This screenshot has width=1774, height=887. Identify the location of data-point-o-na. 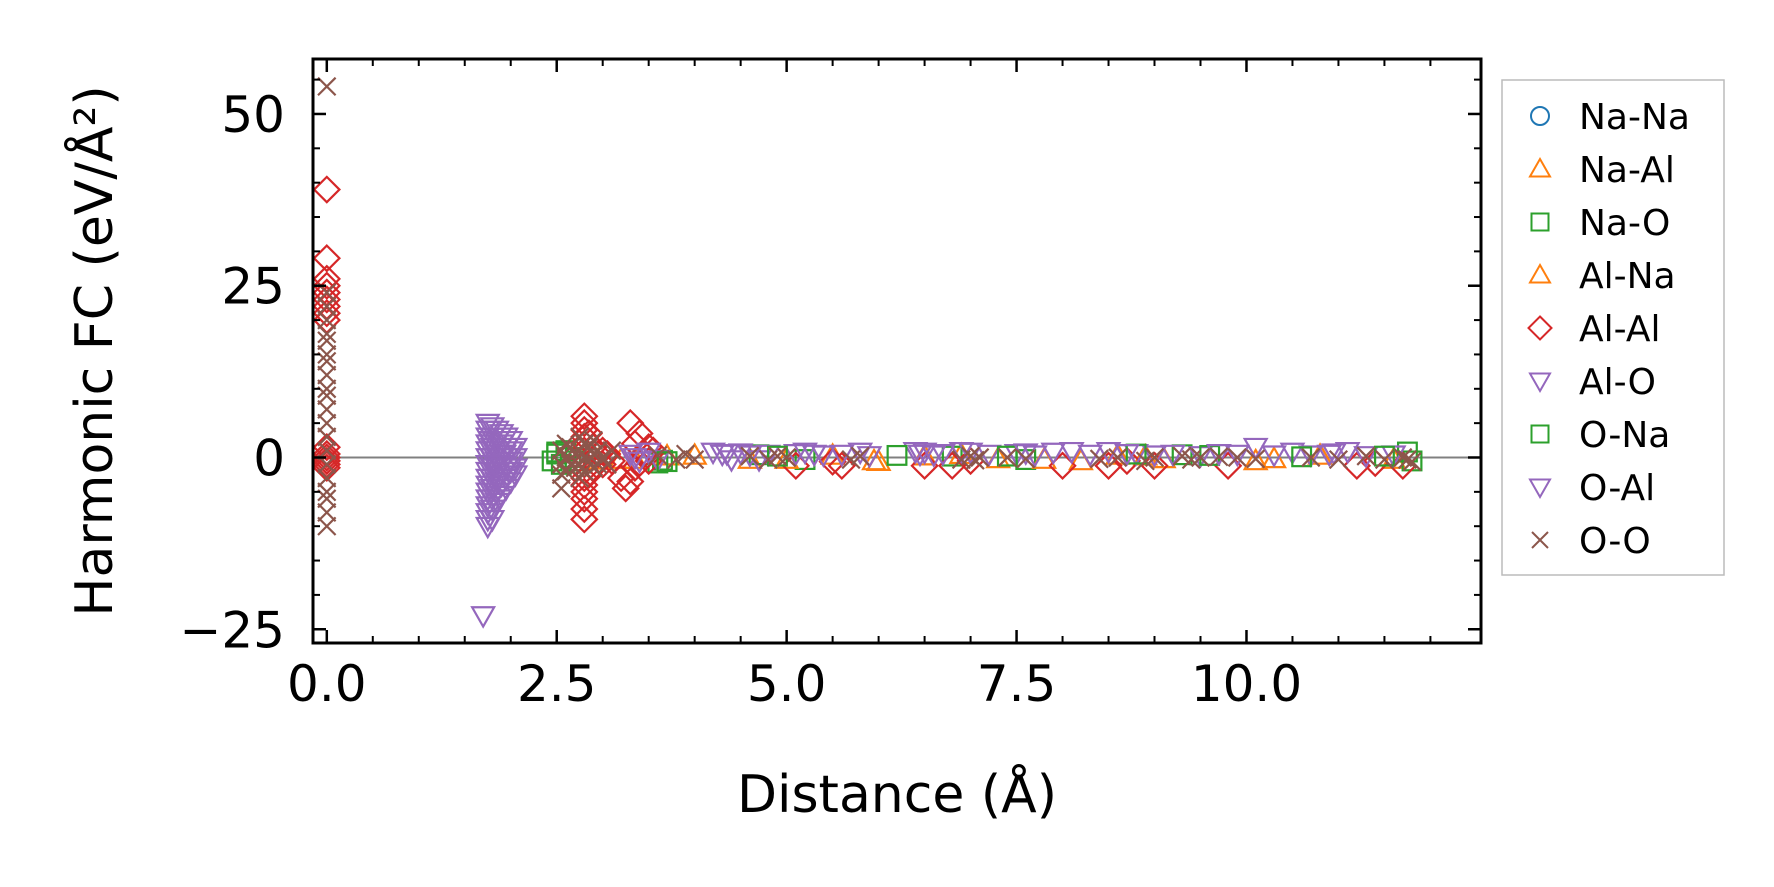
(1007, 456).